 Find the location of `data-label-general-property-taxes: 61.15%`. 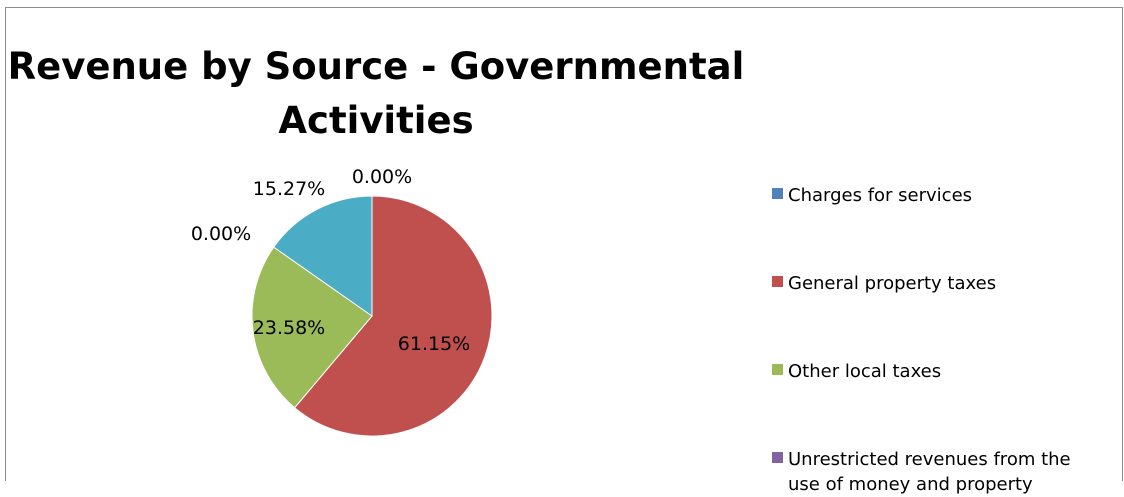

data-label-general-property-taxes: 61.15% is located at coordinates (434, 344).